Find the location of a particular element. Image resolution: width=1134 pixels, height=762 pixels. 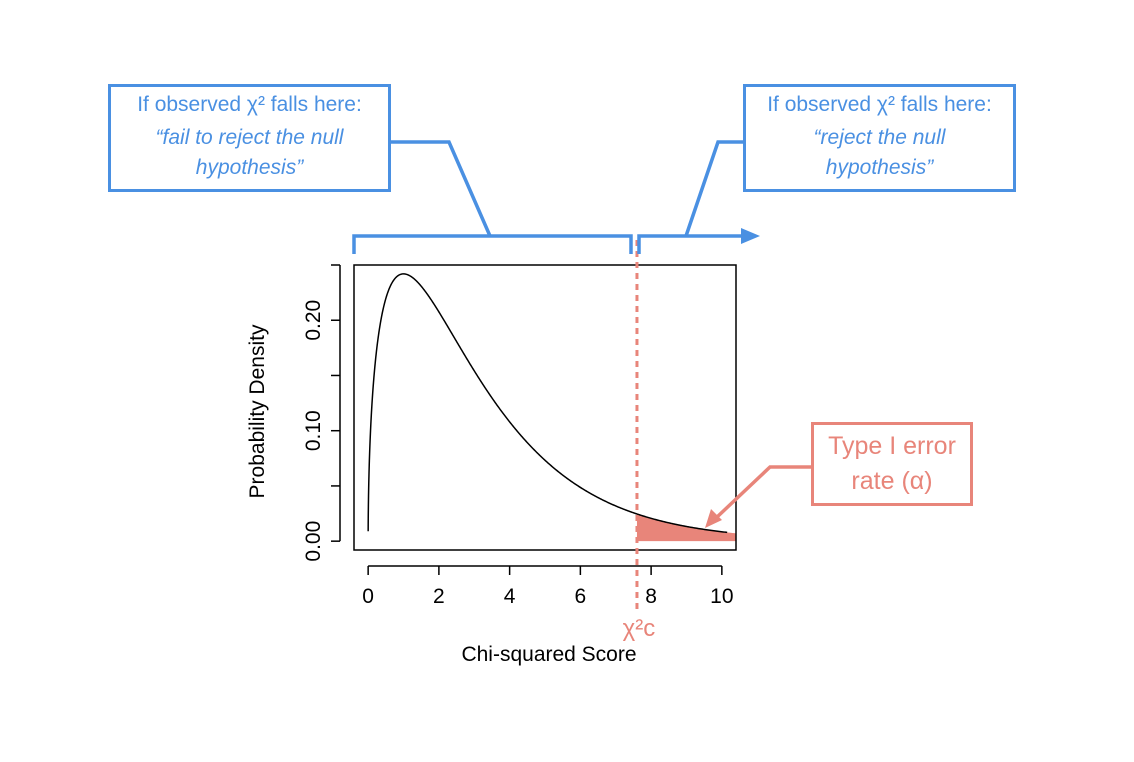

y-tick-label-2: 0.10 is located at coordinates (313, 430).